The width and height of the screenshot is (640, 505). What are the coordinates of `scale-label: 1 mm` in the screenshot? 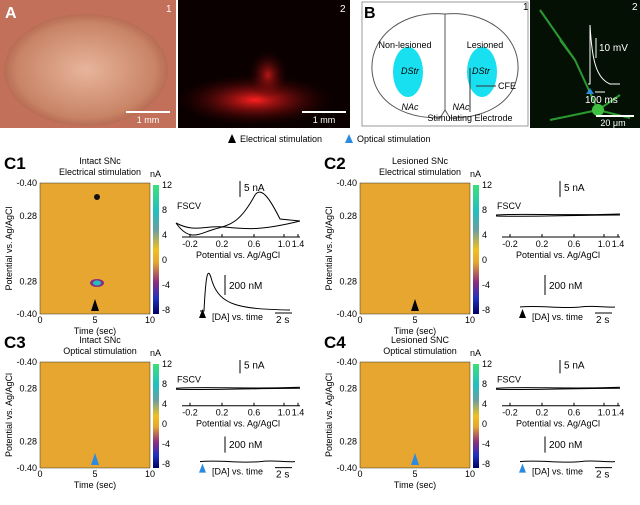 It's located at (148, 120).